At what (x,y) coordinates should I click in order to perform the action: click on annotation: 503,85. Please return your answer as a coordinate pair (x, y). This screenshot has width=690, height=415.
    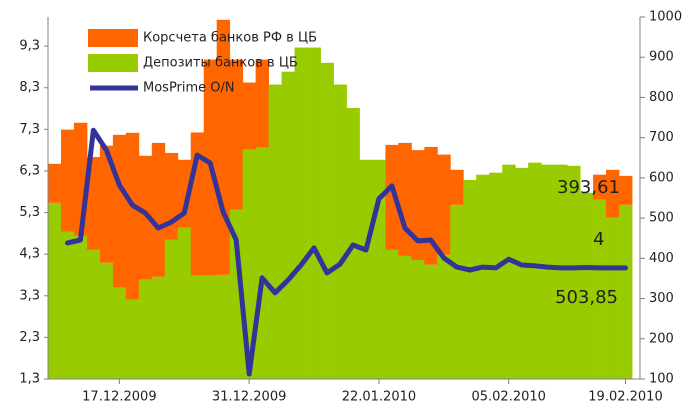
    Looking at the image, I should click on (586, 297).